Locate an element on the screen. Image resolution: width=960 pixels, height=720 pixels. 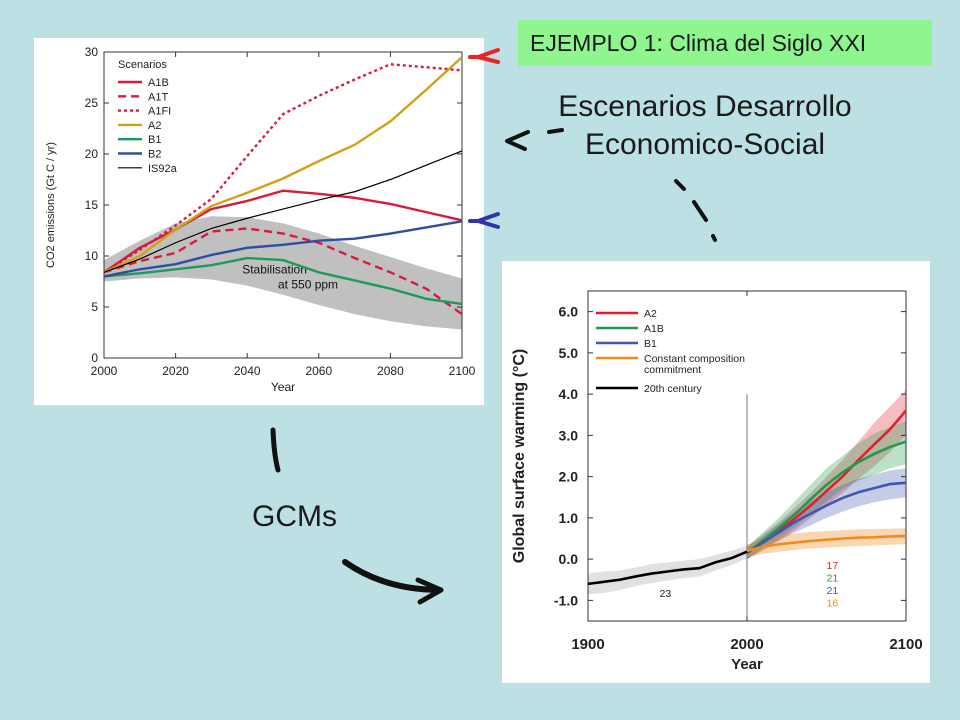
series-line-a1t is located at coordinates (283, 271).